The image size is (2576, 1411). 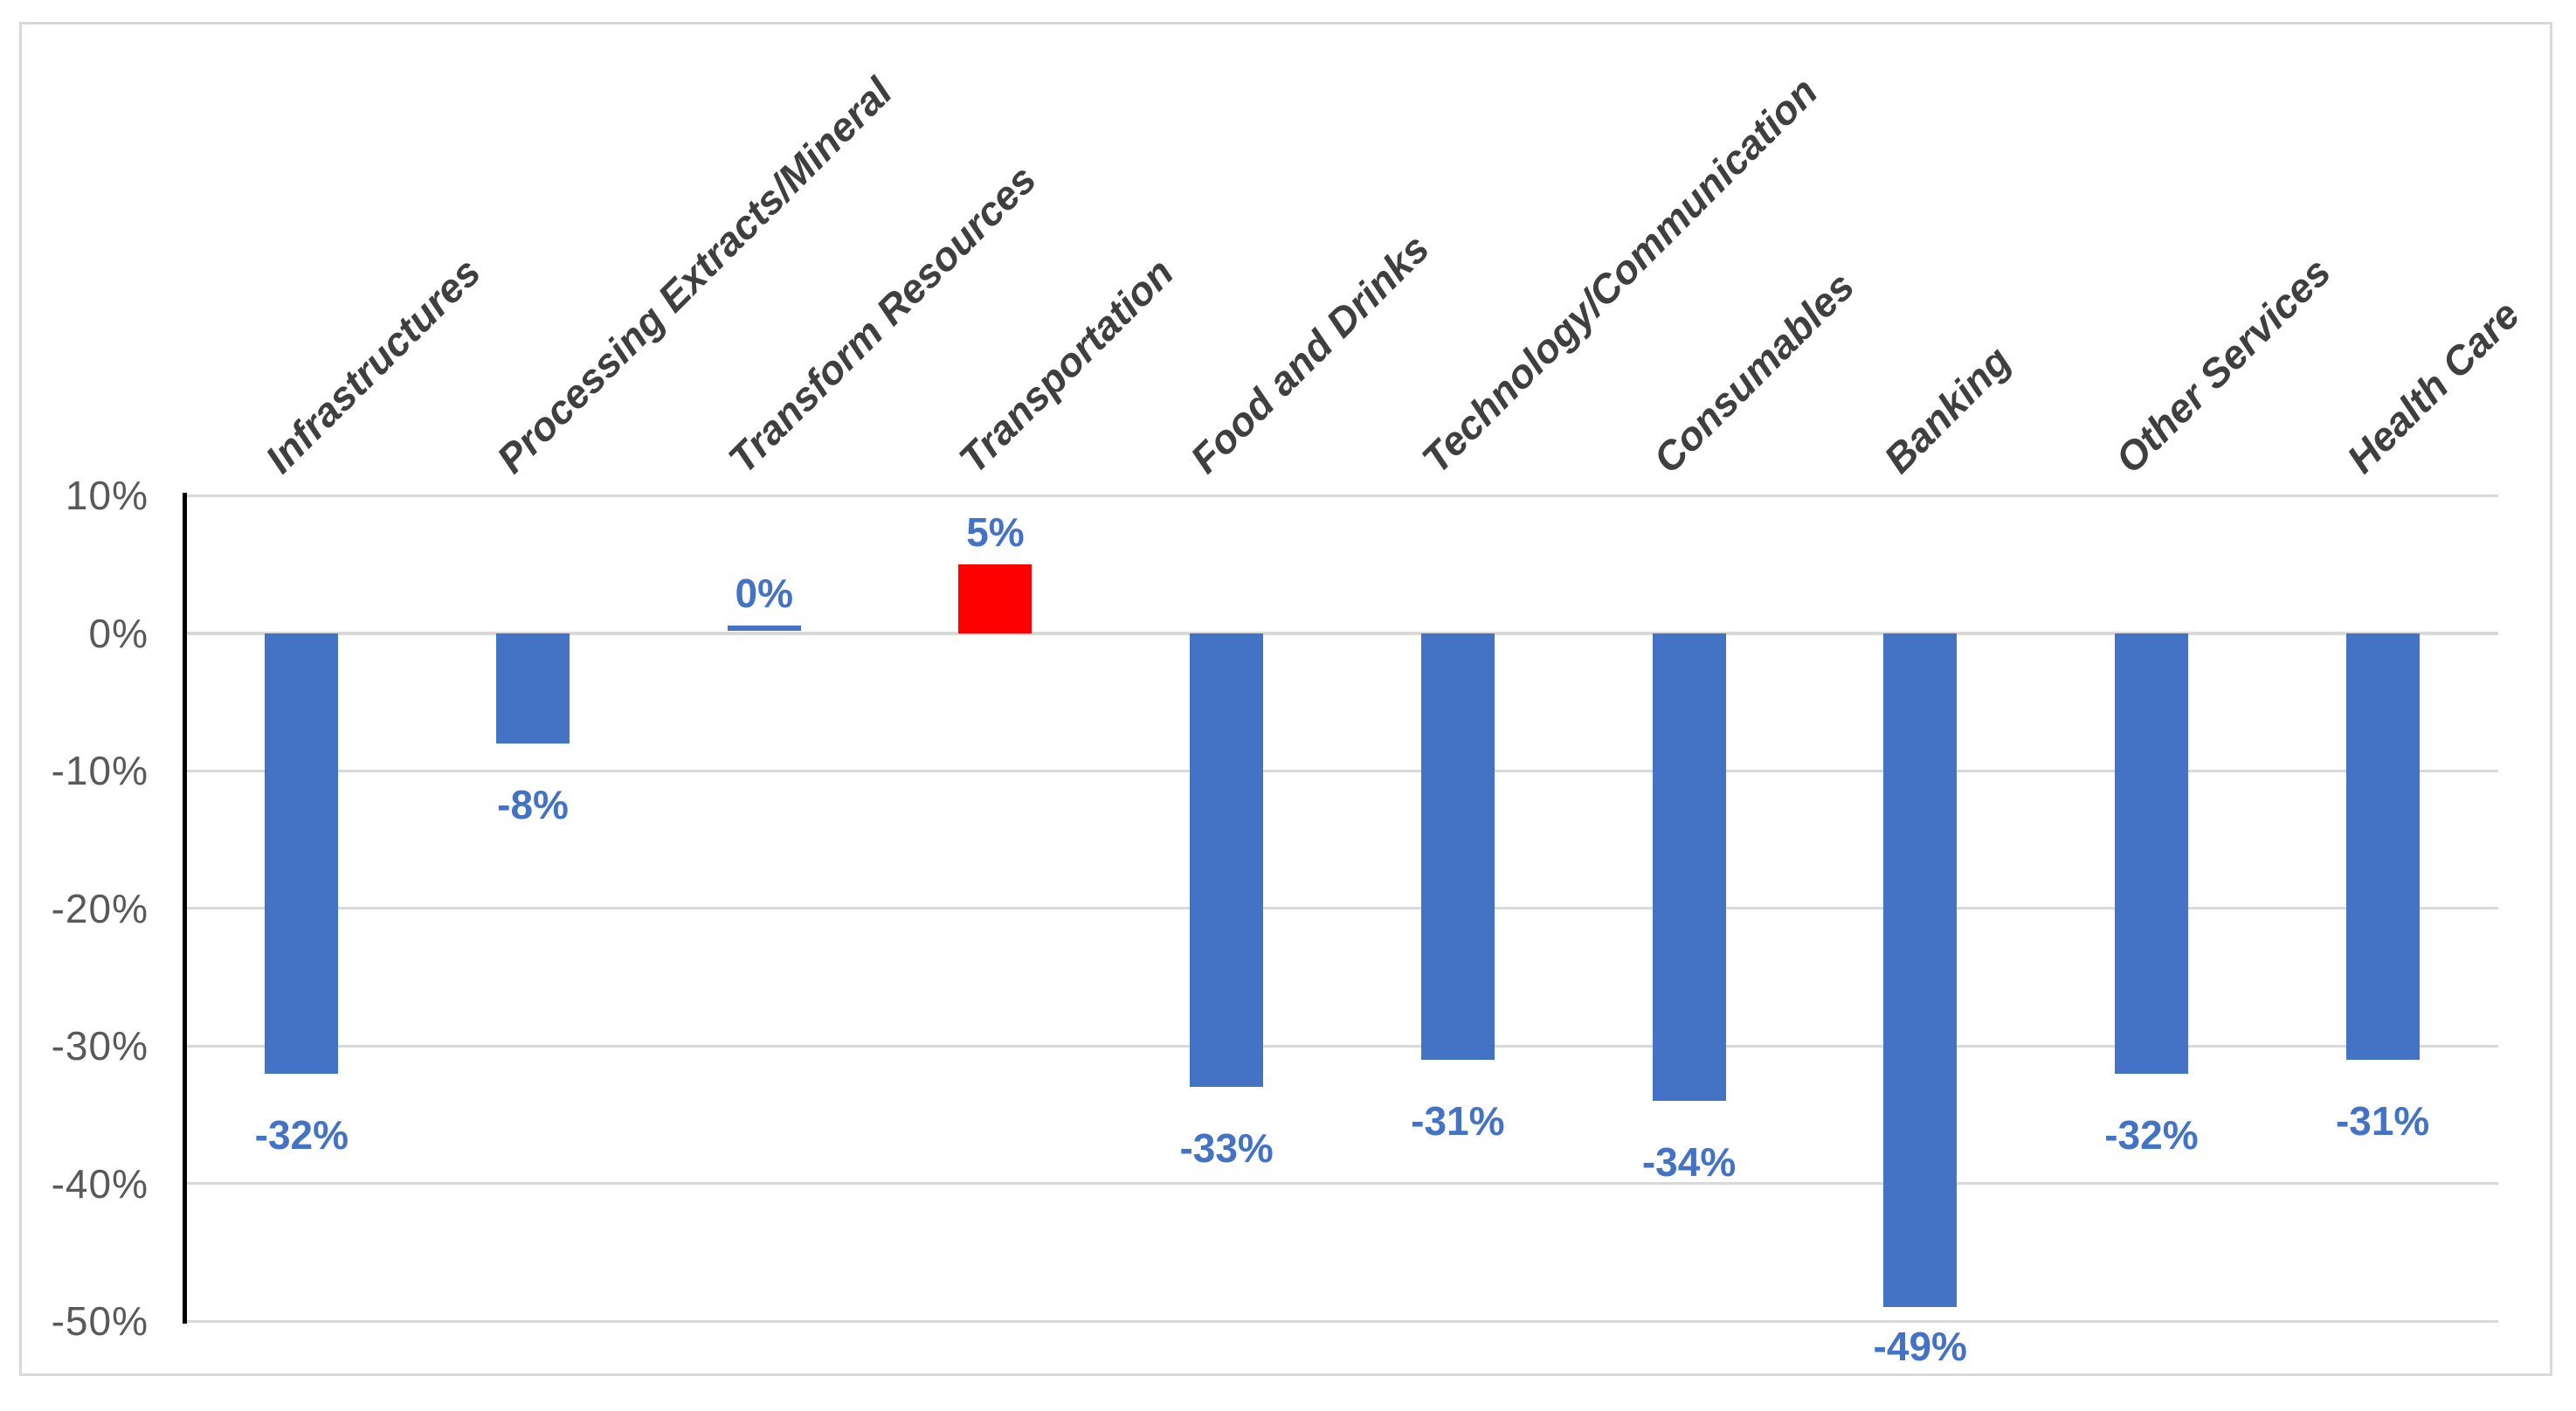 What do you see at coordinates (1457, 847) in the screenshot?
I see `bar-technology-communication` at bounding box center [1457, 847].